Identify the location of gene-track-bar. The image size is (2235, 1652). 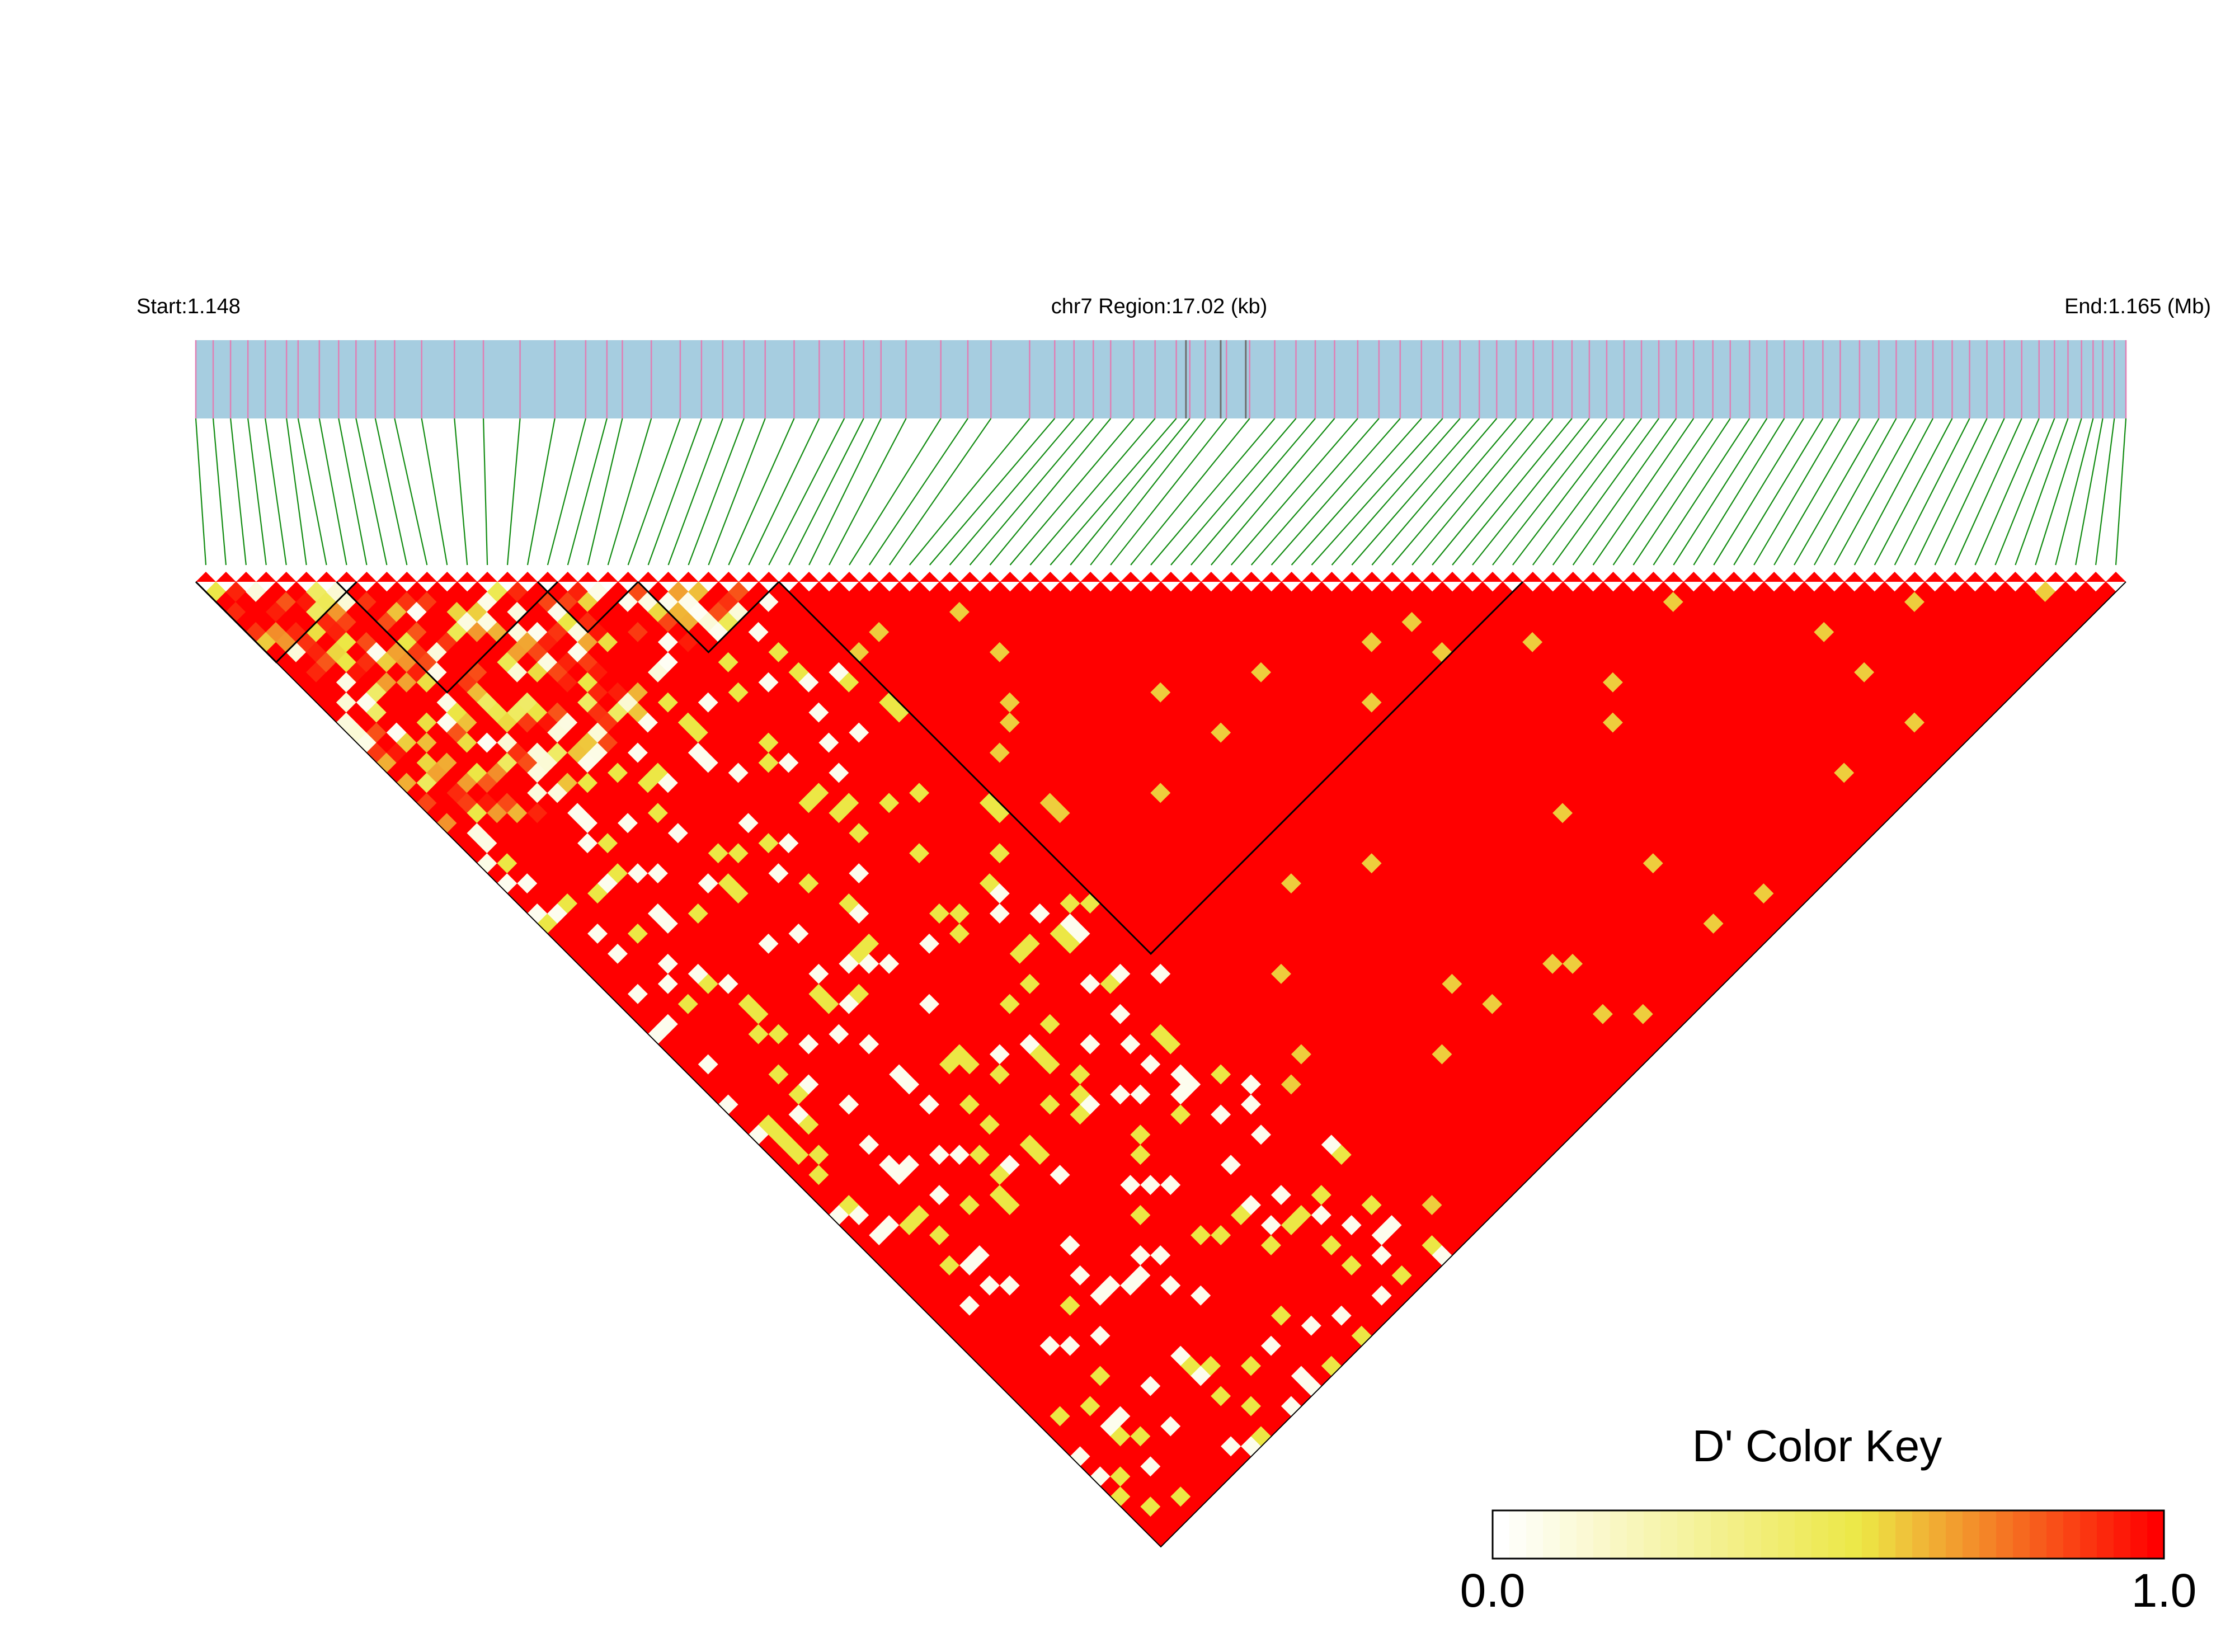
(1161, 379).